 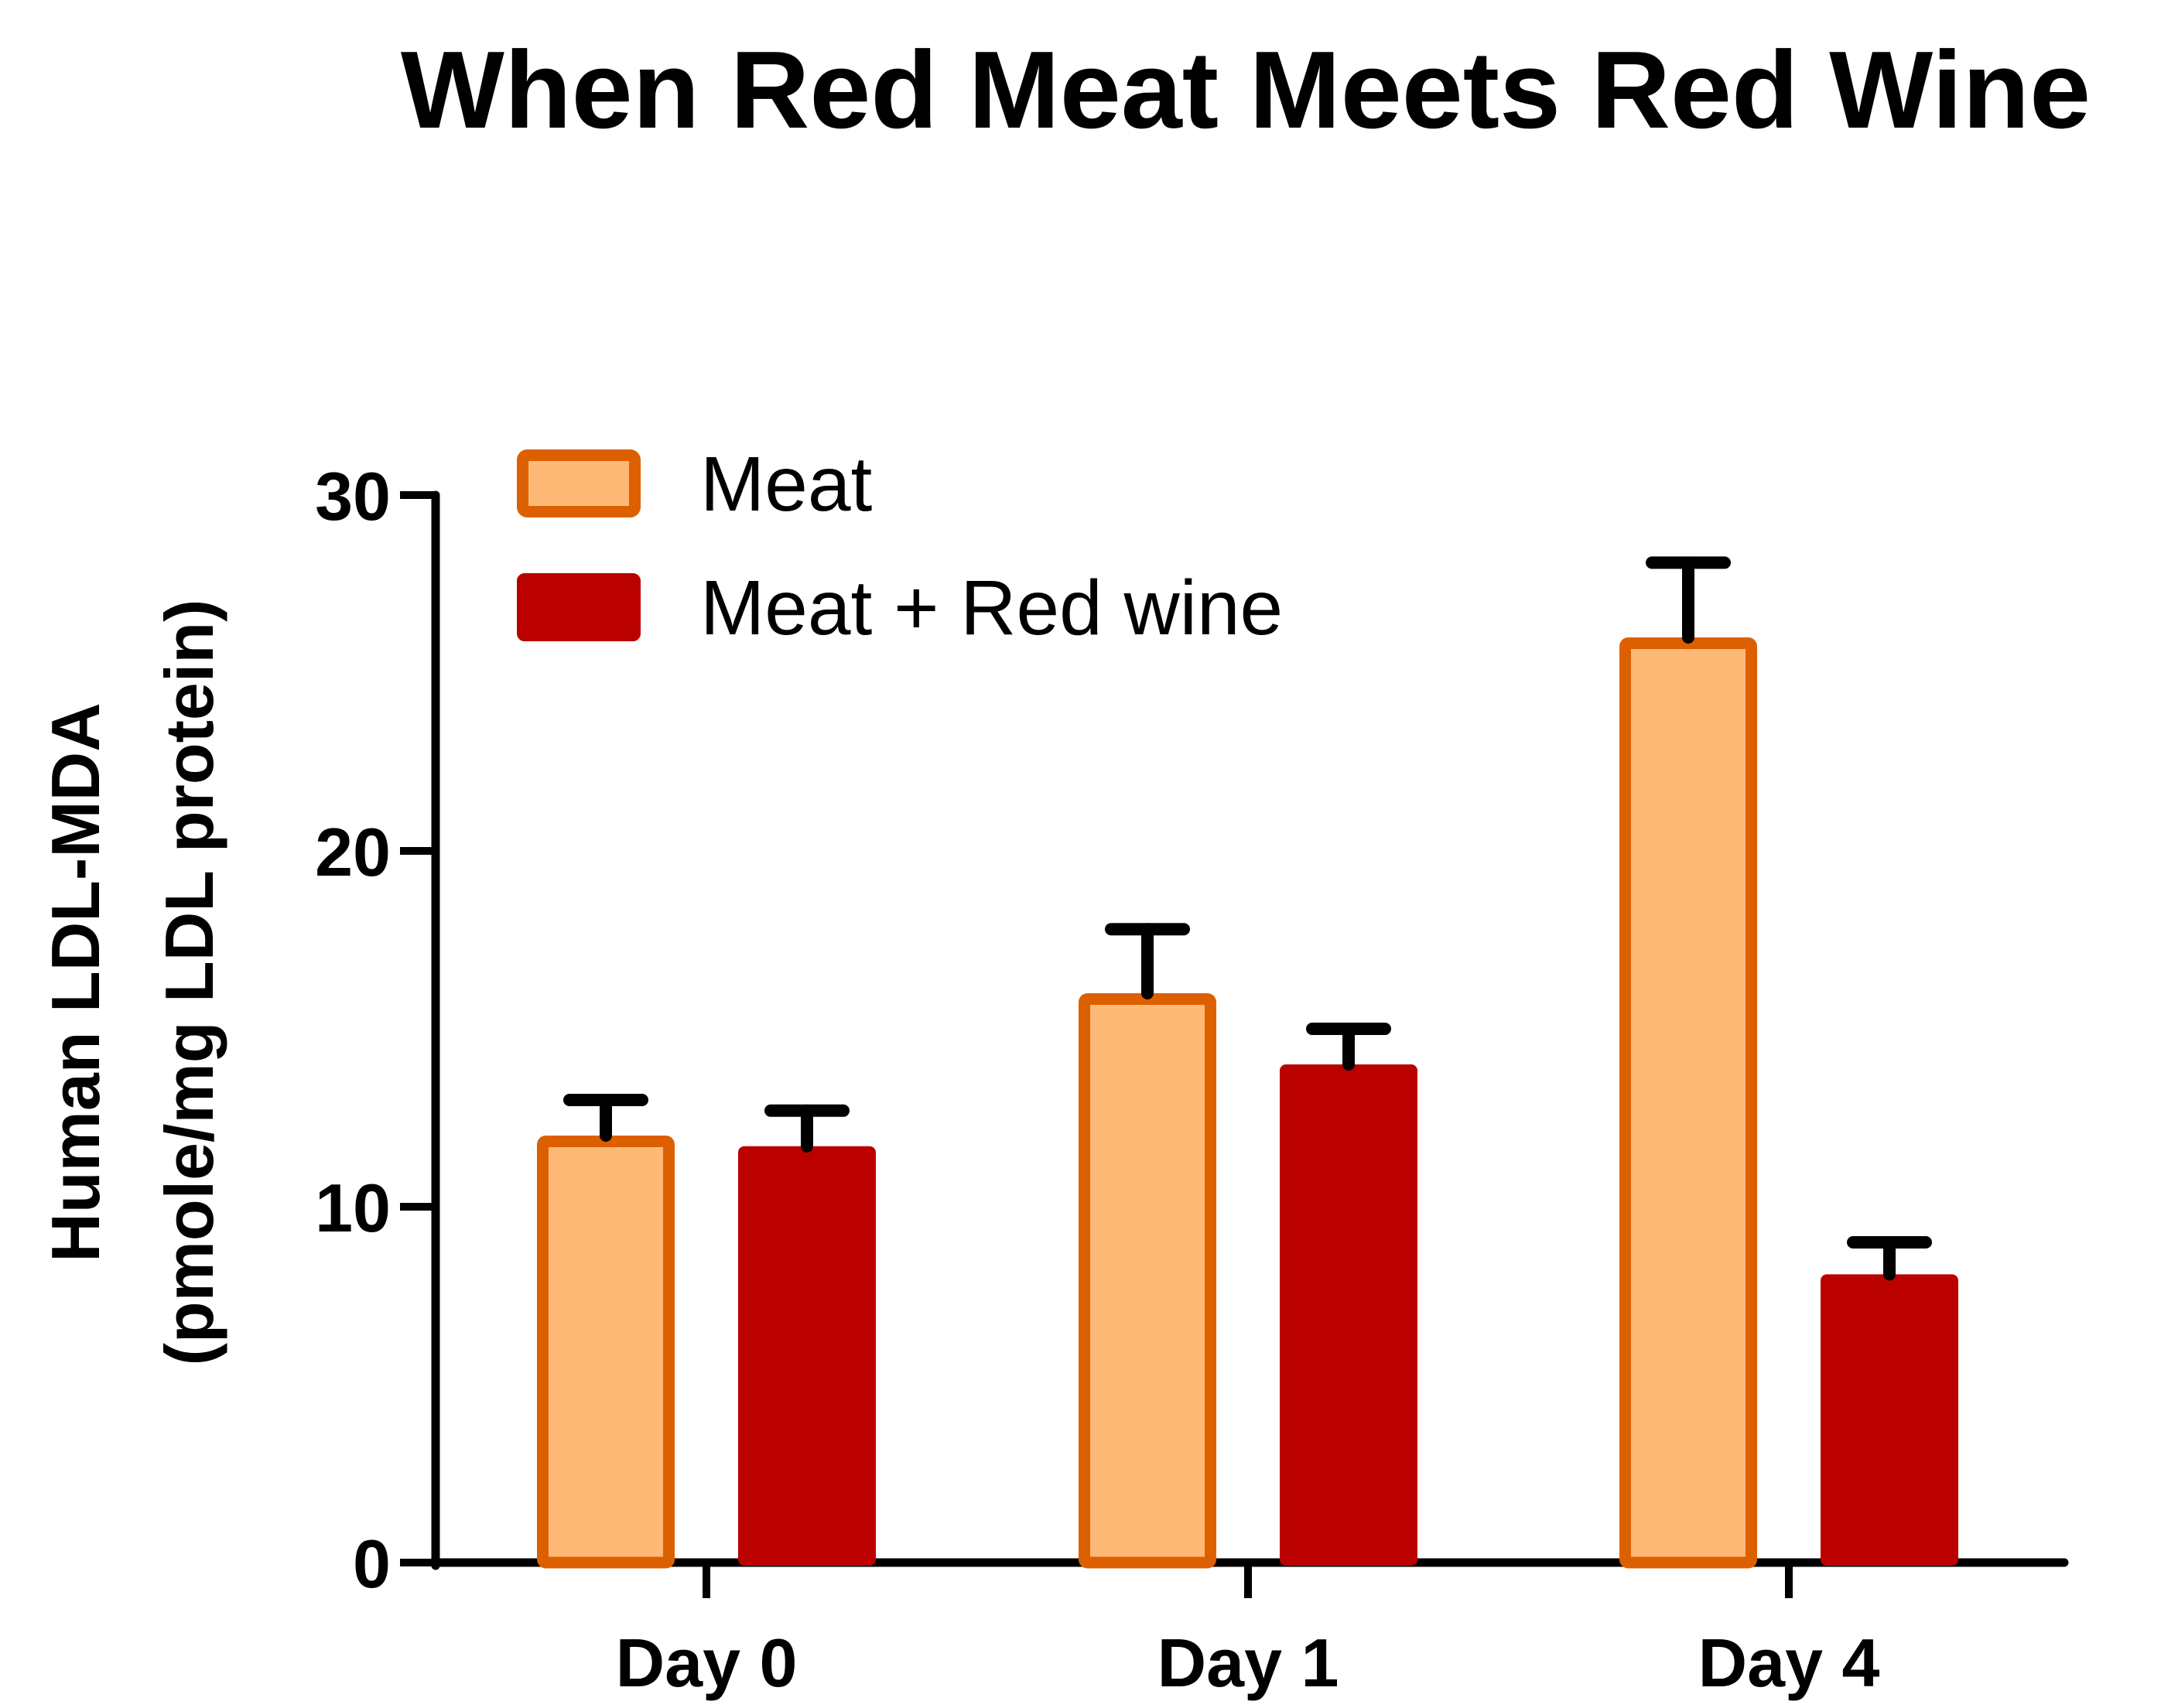 What do you see at coordinates (579, 483) in the screenshot?
I see `legend-swatch-meat` at bounding box center [579, 483].